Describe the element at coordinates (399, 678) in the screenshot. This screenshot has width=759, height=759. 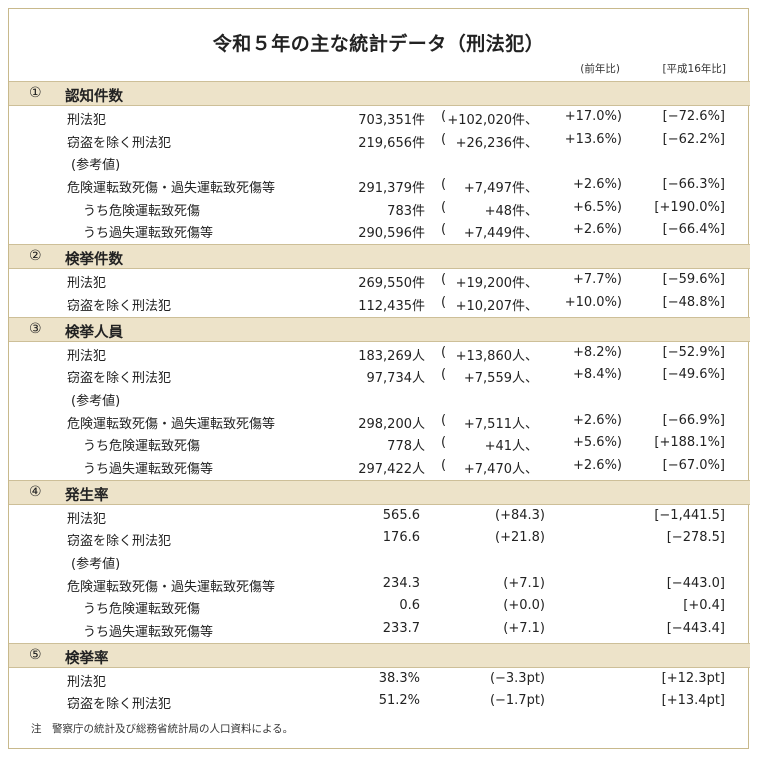
I see `row-value: 38.3%` at that location.